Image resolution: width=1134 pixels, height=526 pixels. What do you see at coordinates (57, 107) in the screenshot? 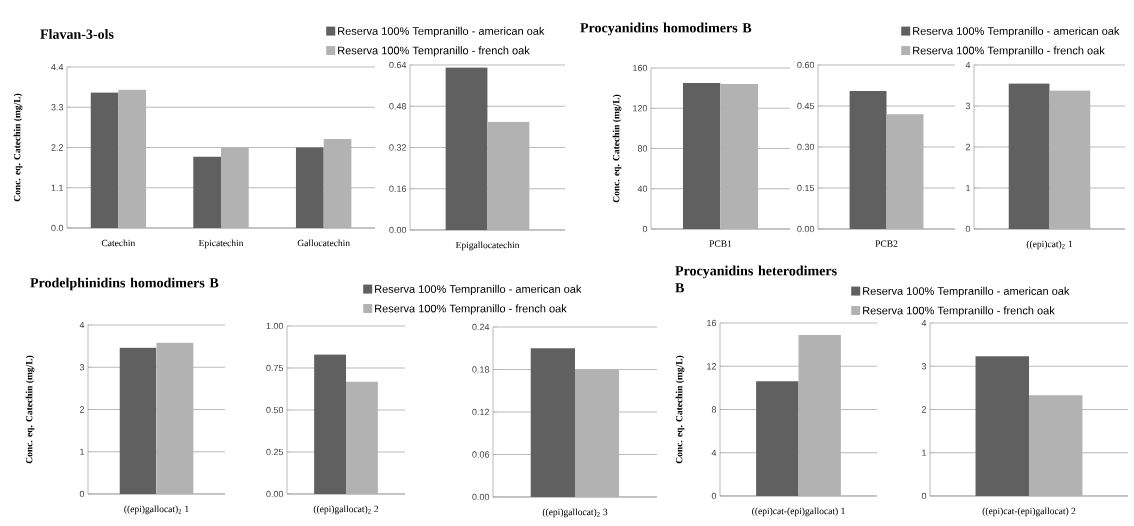
I see `y-tick-label: 3.3` at bounding box center [57, 107].